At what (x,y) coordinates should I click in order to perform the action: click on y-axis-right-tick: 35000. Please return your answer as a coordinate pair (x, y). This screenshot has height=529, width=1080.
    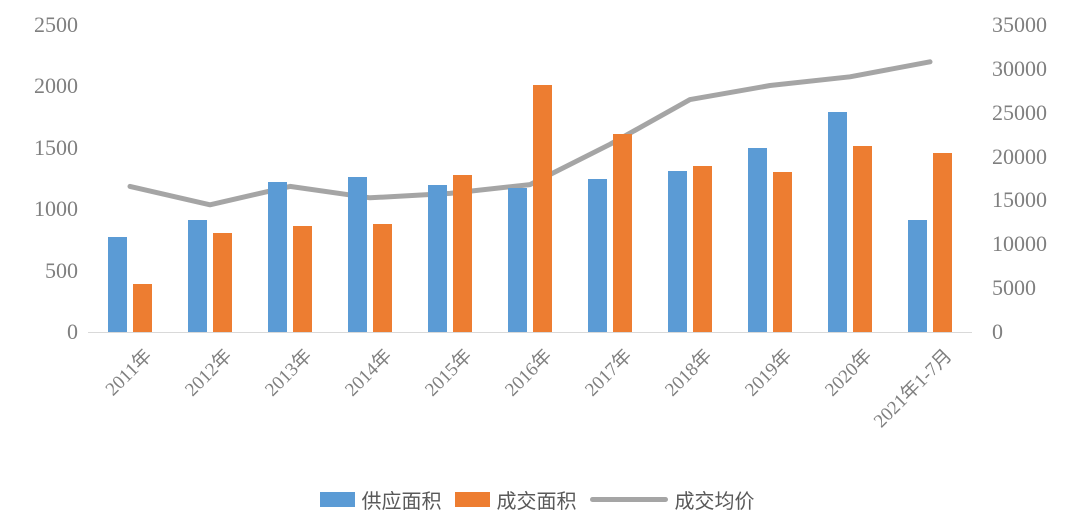
    Looking at the image, I should click on (1019, 24).